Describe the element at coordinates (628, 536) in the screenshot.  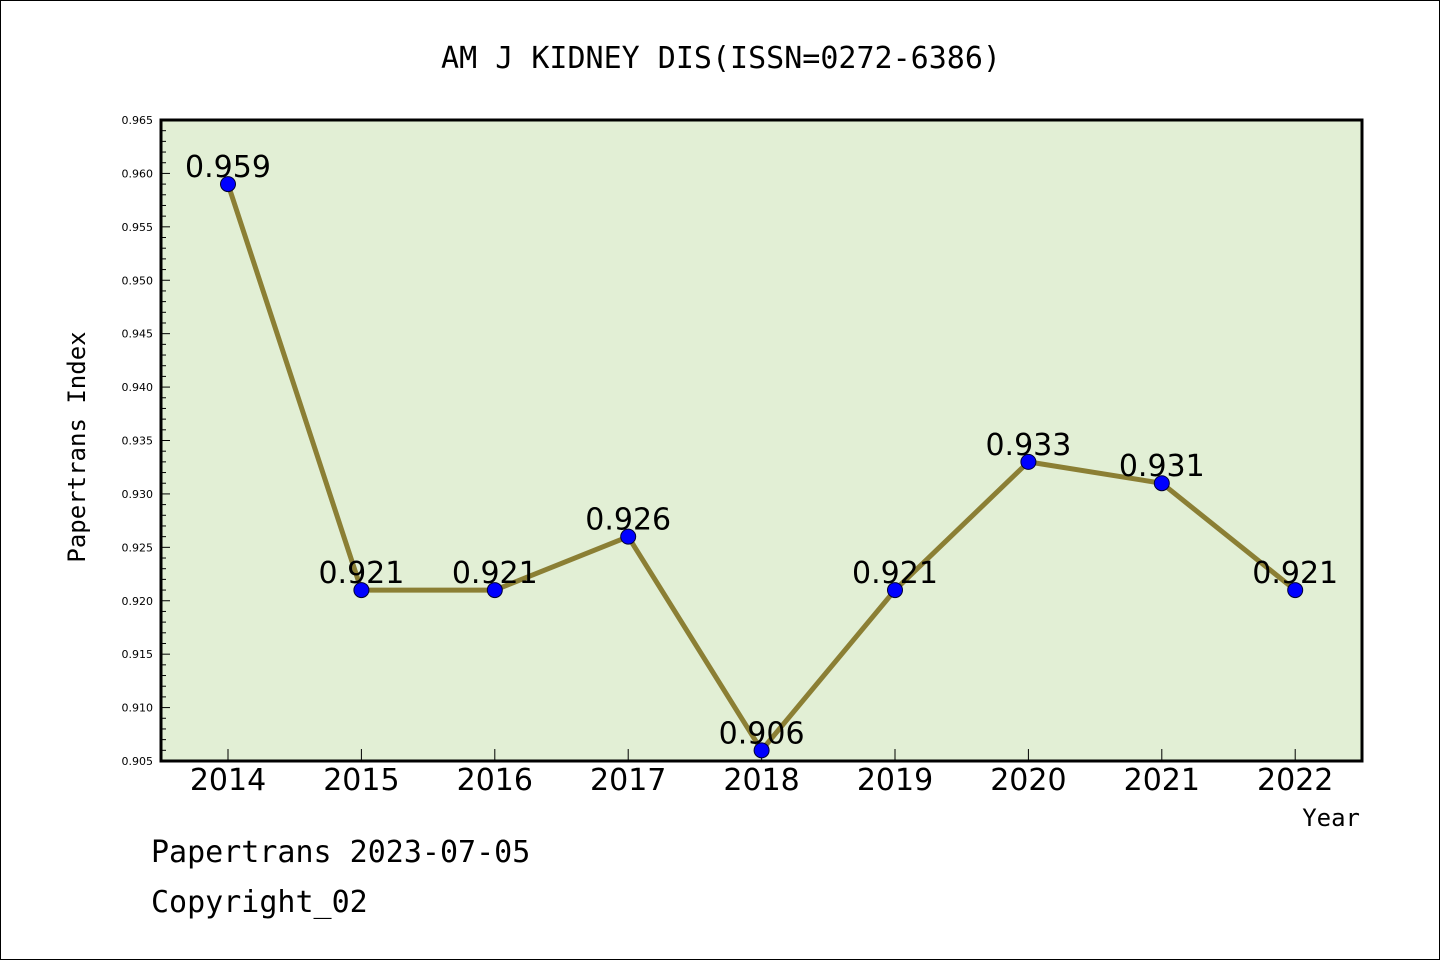
I see `data-point-2017` at that location.